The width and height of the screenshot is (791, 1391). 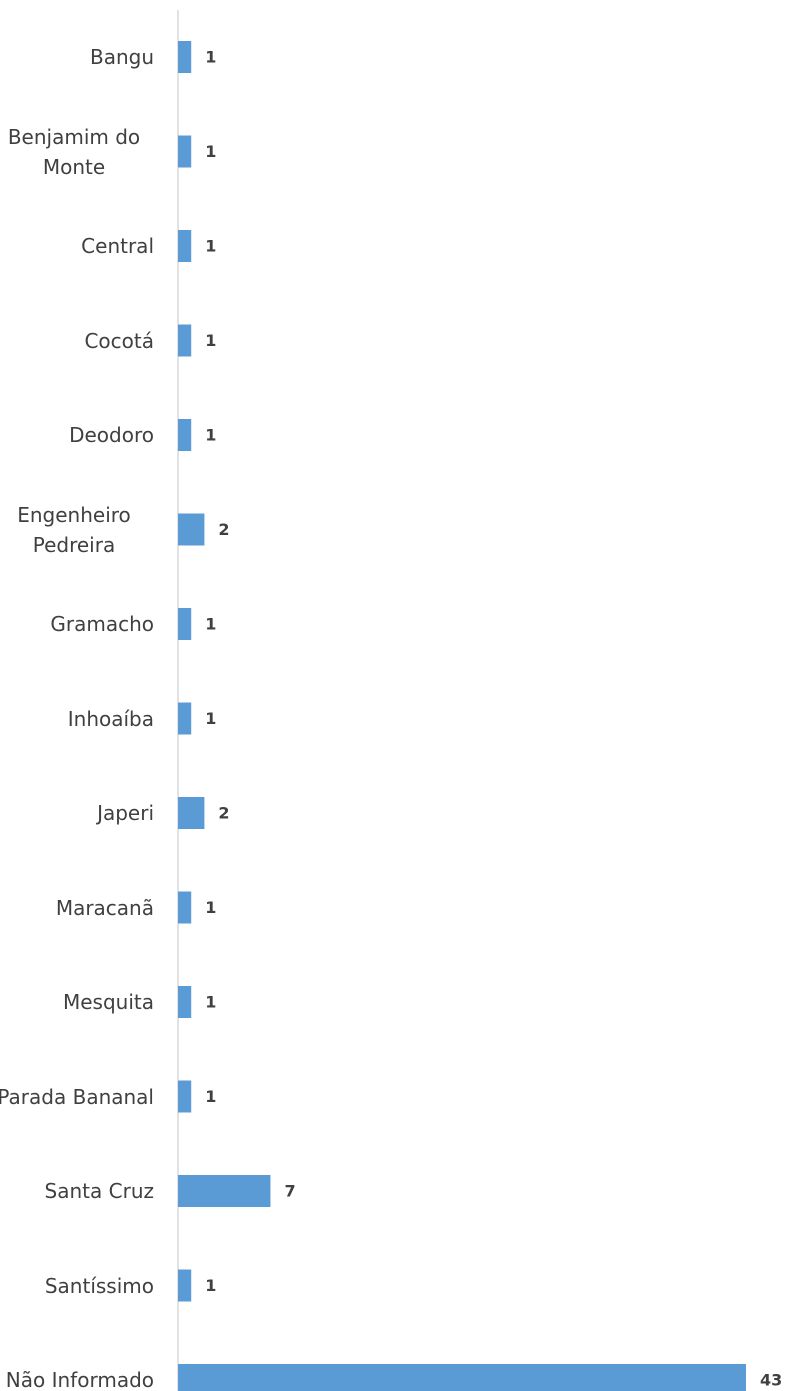 What do you see at coordinates (104, 907) in the screenshot?
I see `category-label: Maracanã` at bounding box center [104, 907].